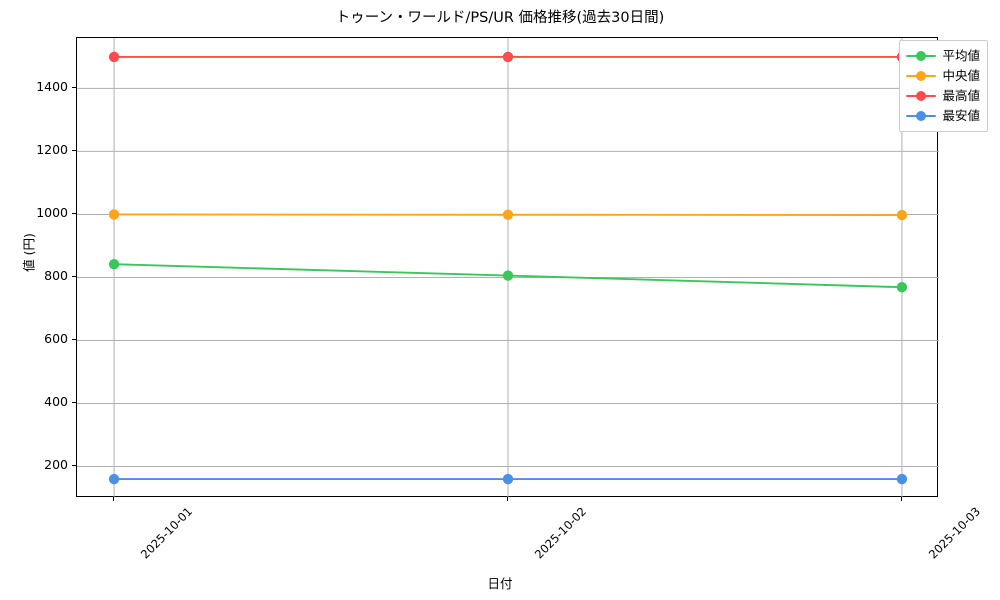 This screenshot has height=600, width=1000. Describe the element at coordinates (52, 213) in the screenshot. I see `y-tick-label: 1000` at that location.